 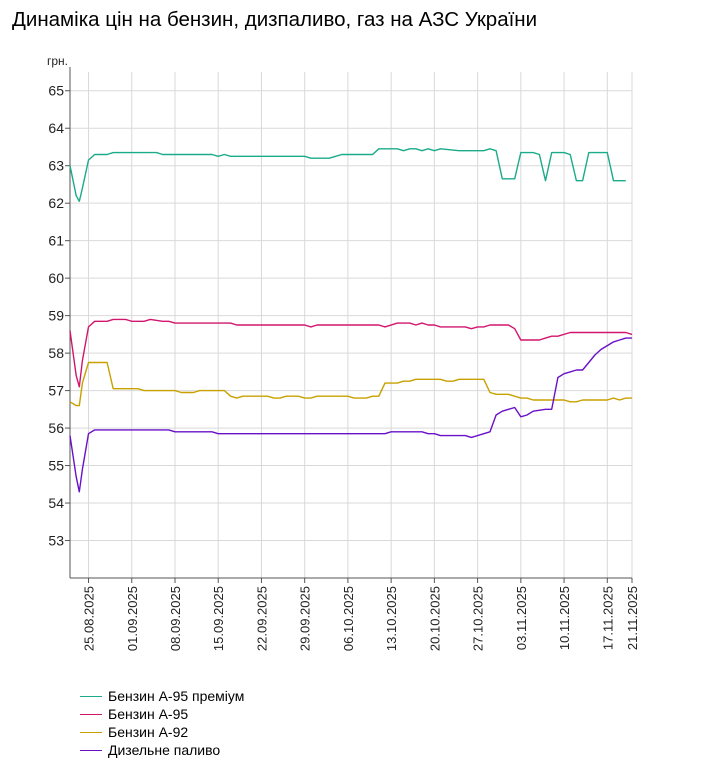 What do you see at coordinates (148, 732) in the screenshot?
I see `legend-label: Бензин А-92` at bounding box center [148, 732].